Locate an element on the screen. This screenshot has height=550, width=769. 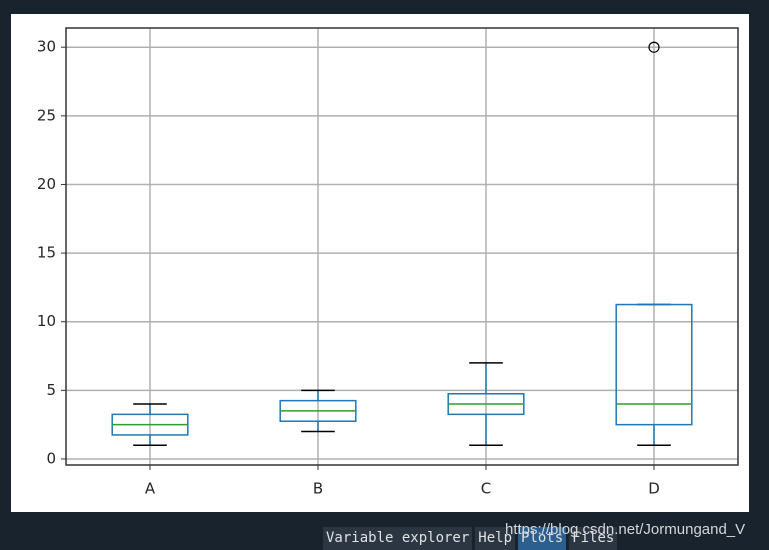
y-tick-label: 0 is located at coordinates (51, 458).